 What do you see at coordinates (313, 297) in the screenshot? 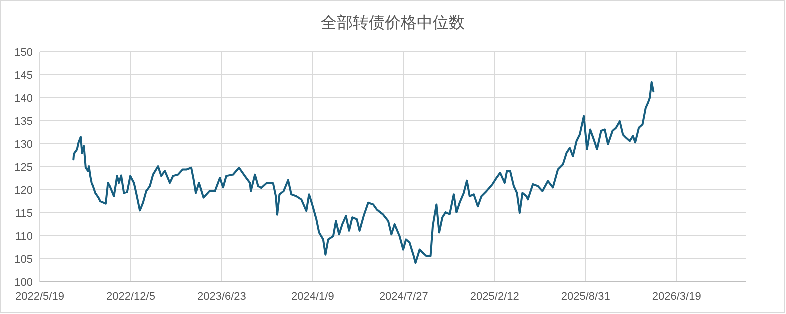
I see `x-tick-label: 2024/1/9` at bounding box center [313, 297].